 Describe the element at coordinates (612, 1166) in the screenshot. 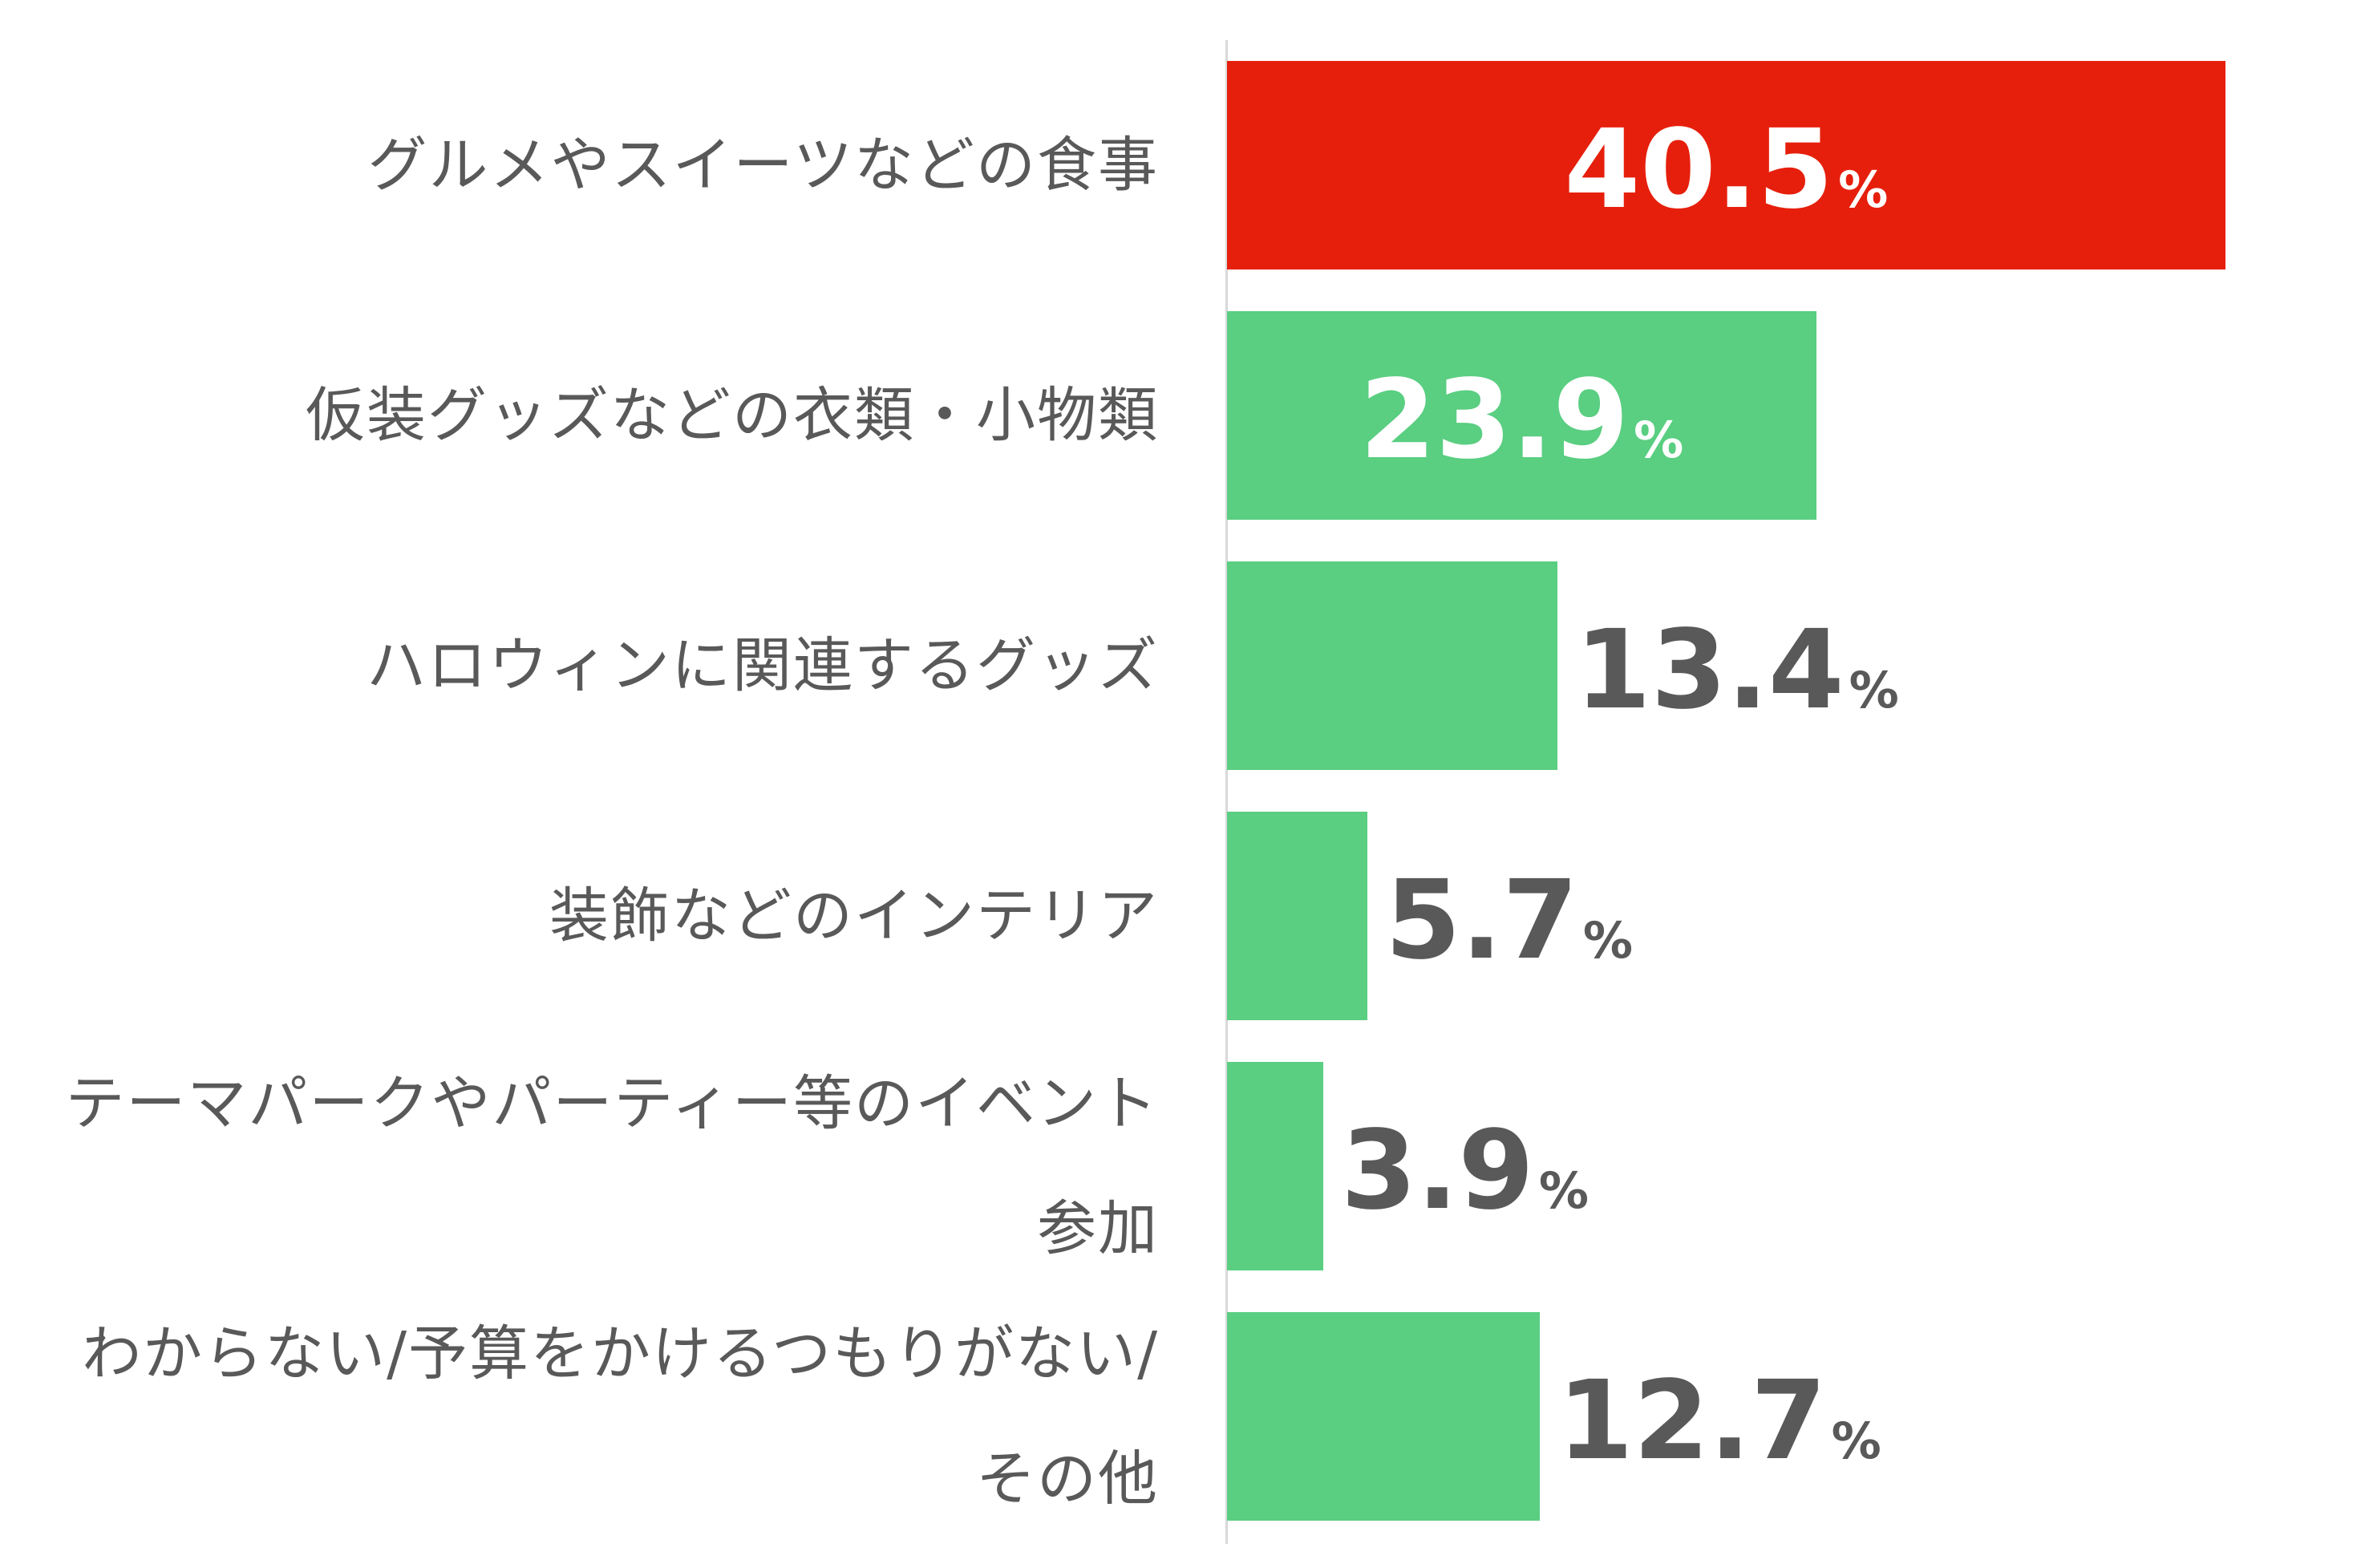

I see `category-label: テーマパークやパーティー等のイベント参加` at that location.